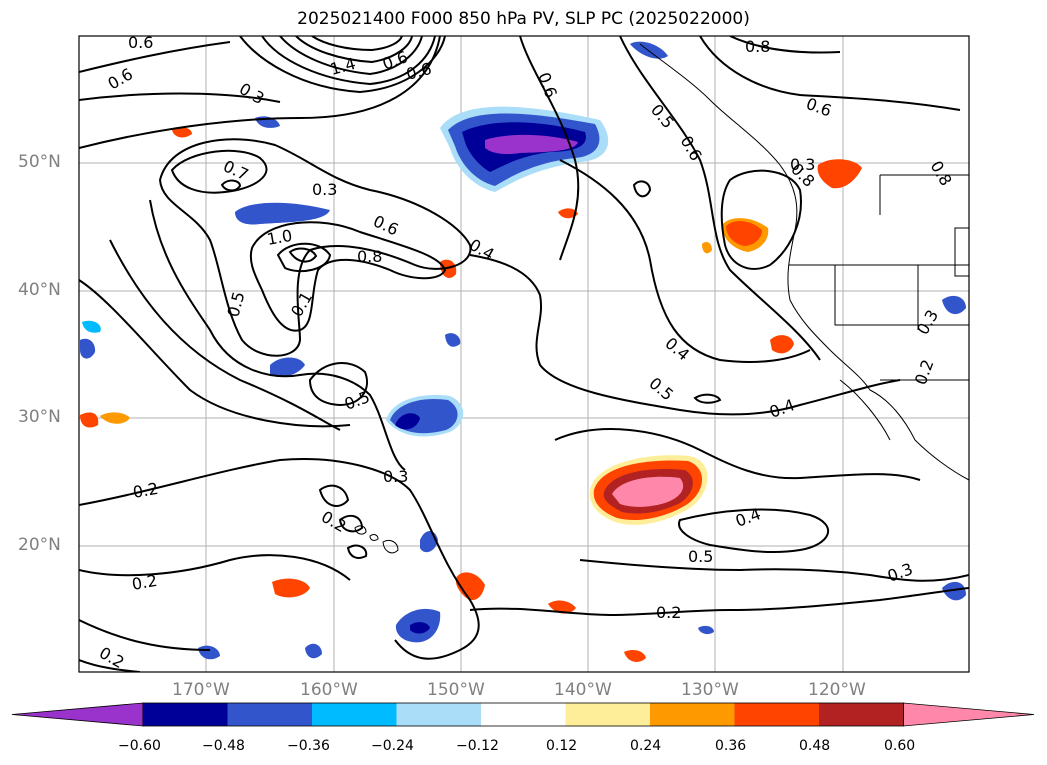  Describe the element at coordinates (39, 162) in the screenshot. I see `lat-label: 50°N` at that location.